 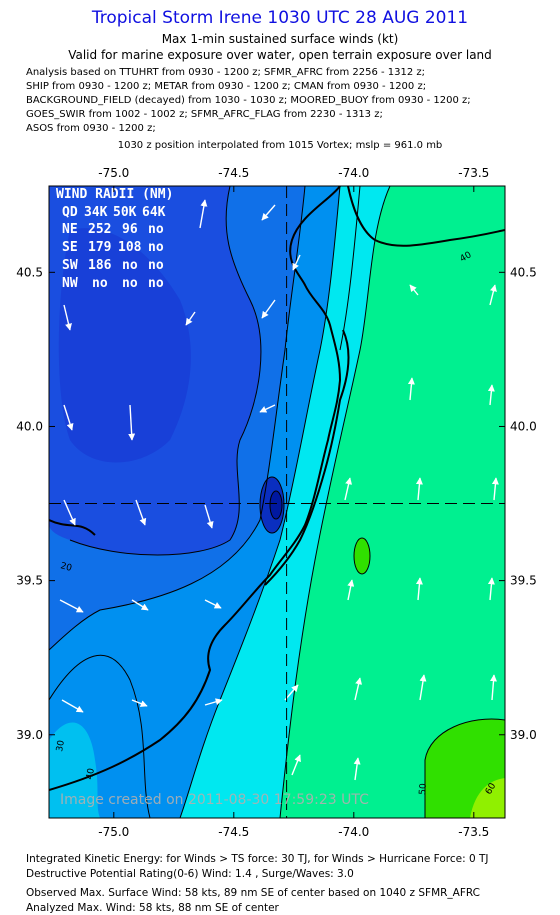 What do you see at coordinates (130, 229) in the screenshot?
I see `wind-radii-cell: 96` at bounding box center [130, 229].